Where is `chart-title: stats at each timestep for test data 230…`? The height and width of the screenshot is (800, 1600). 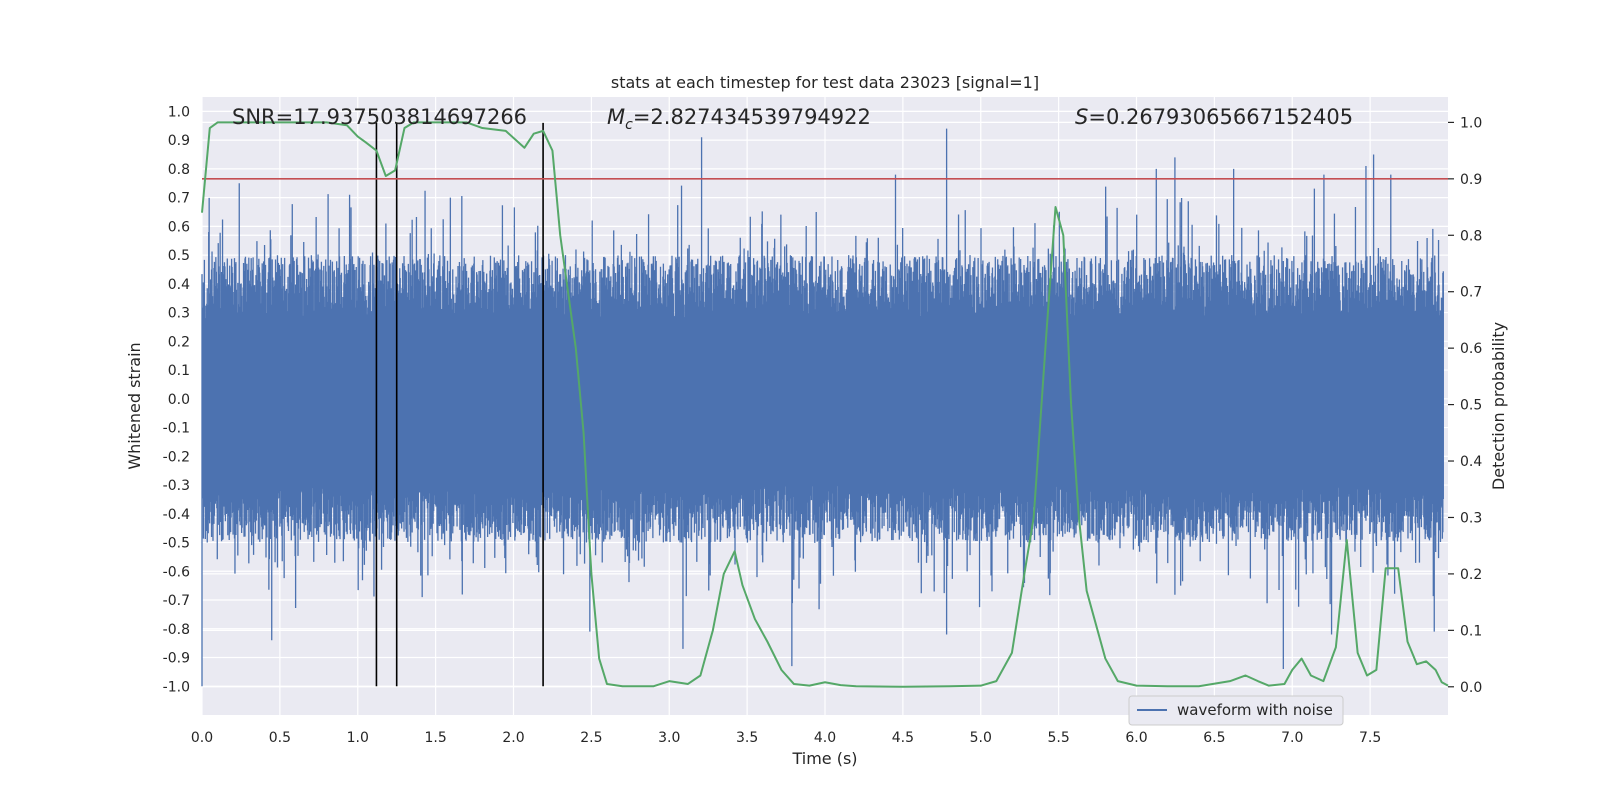 chart-title: stats at each timestep for test data 230… is located at coordinates (825, 82).